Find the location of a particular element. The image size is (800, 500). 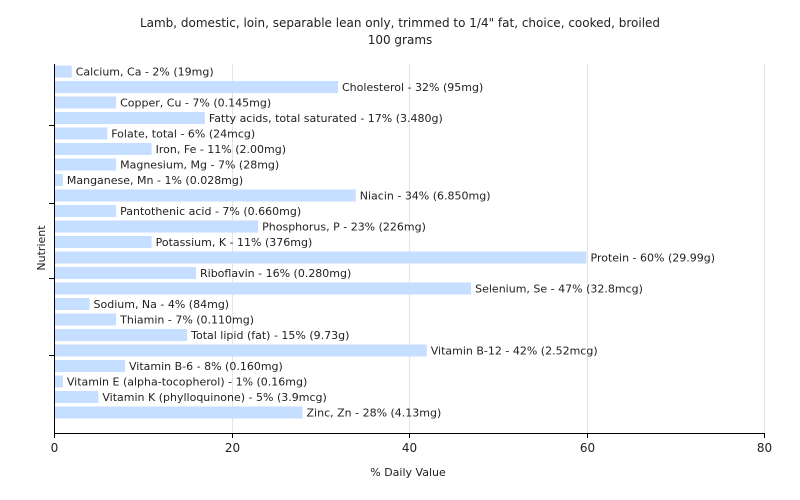

x-tick-label-3: 60 is located at coordinates (587, 448).